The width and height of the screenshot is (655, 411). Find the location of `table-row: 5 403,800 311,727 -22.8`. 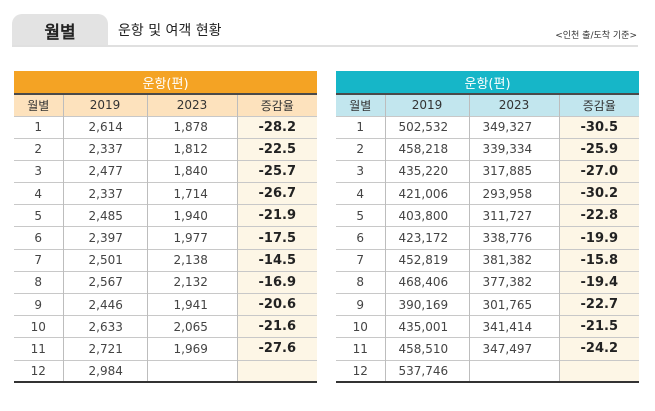

table-row: 5 403,800 311,727 -22.8 is located at coordinates (488, 215).